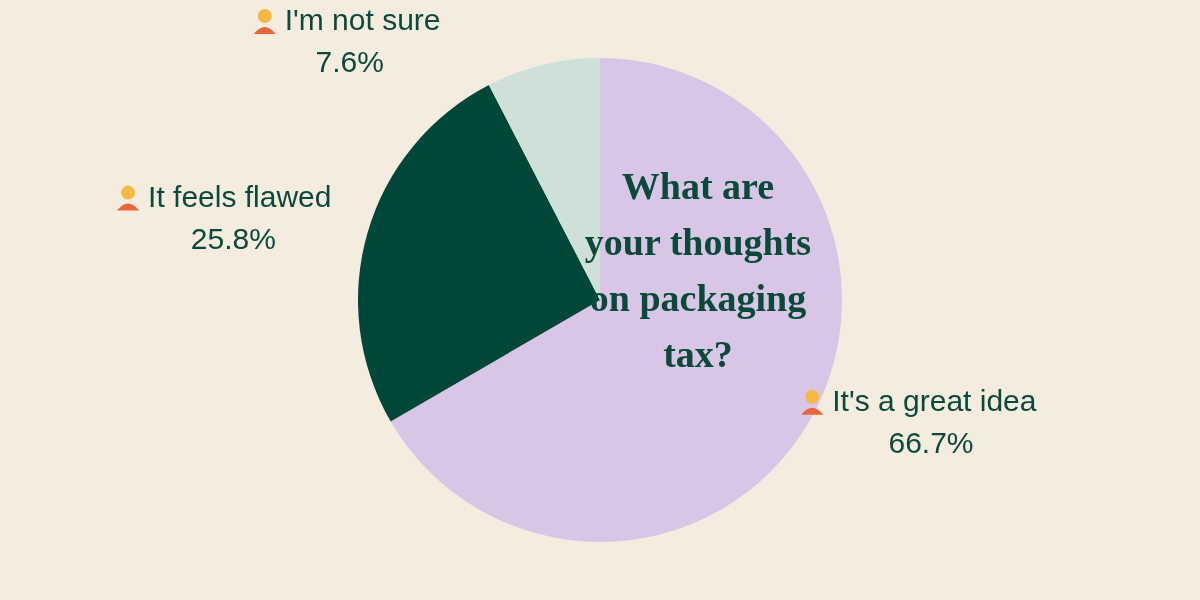  What do you see at coordinates (362, 19) in the screenshot?
I see `slice-label: I'm not sure` at bounding box center [362, 19].